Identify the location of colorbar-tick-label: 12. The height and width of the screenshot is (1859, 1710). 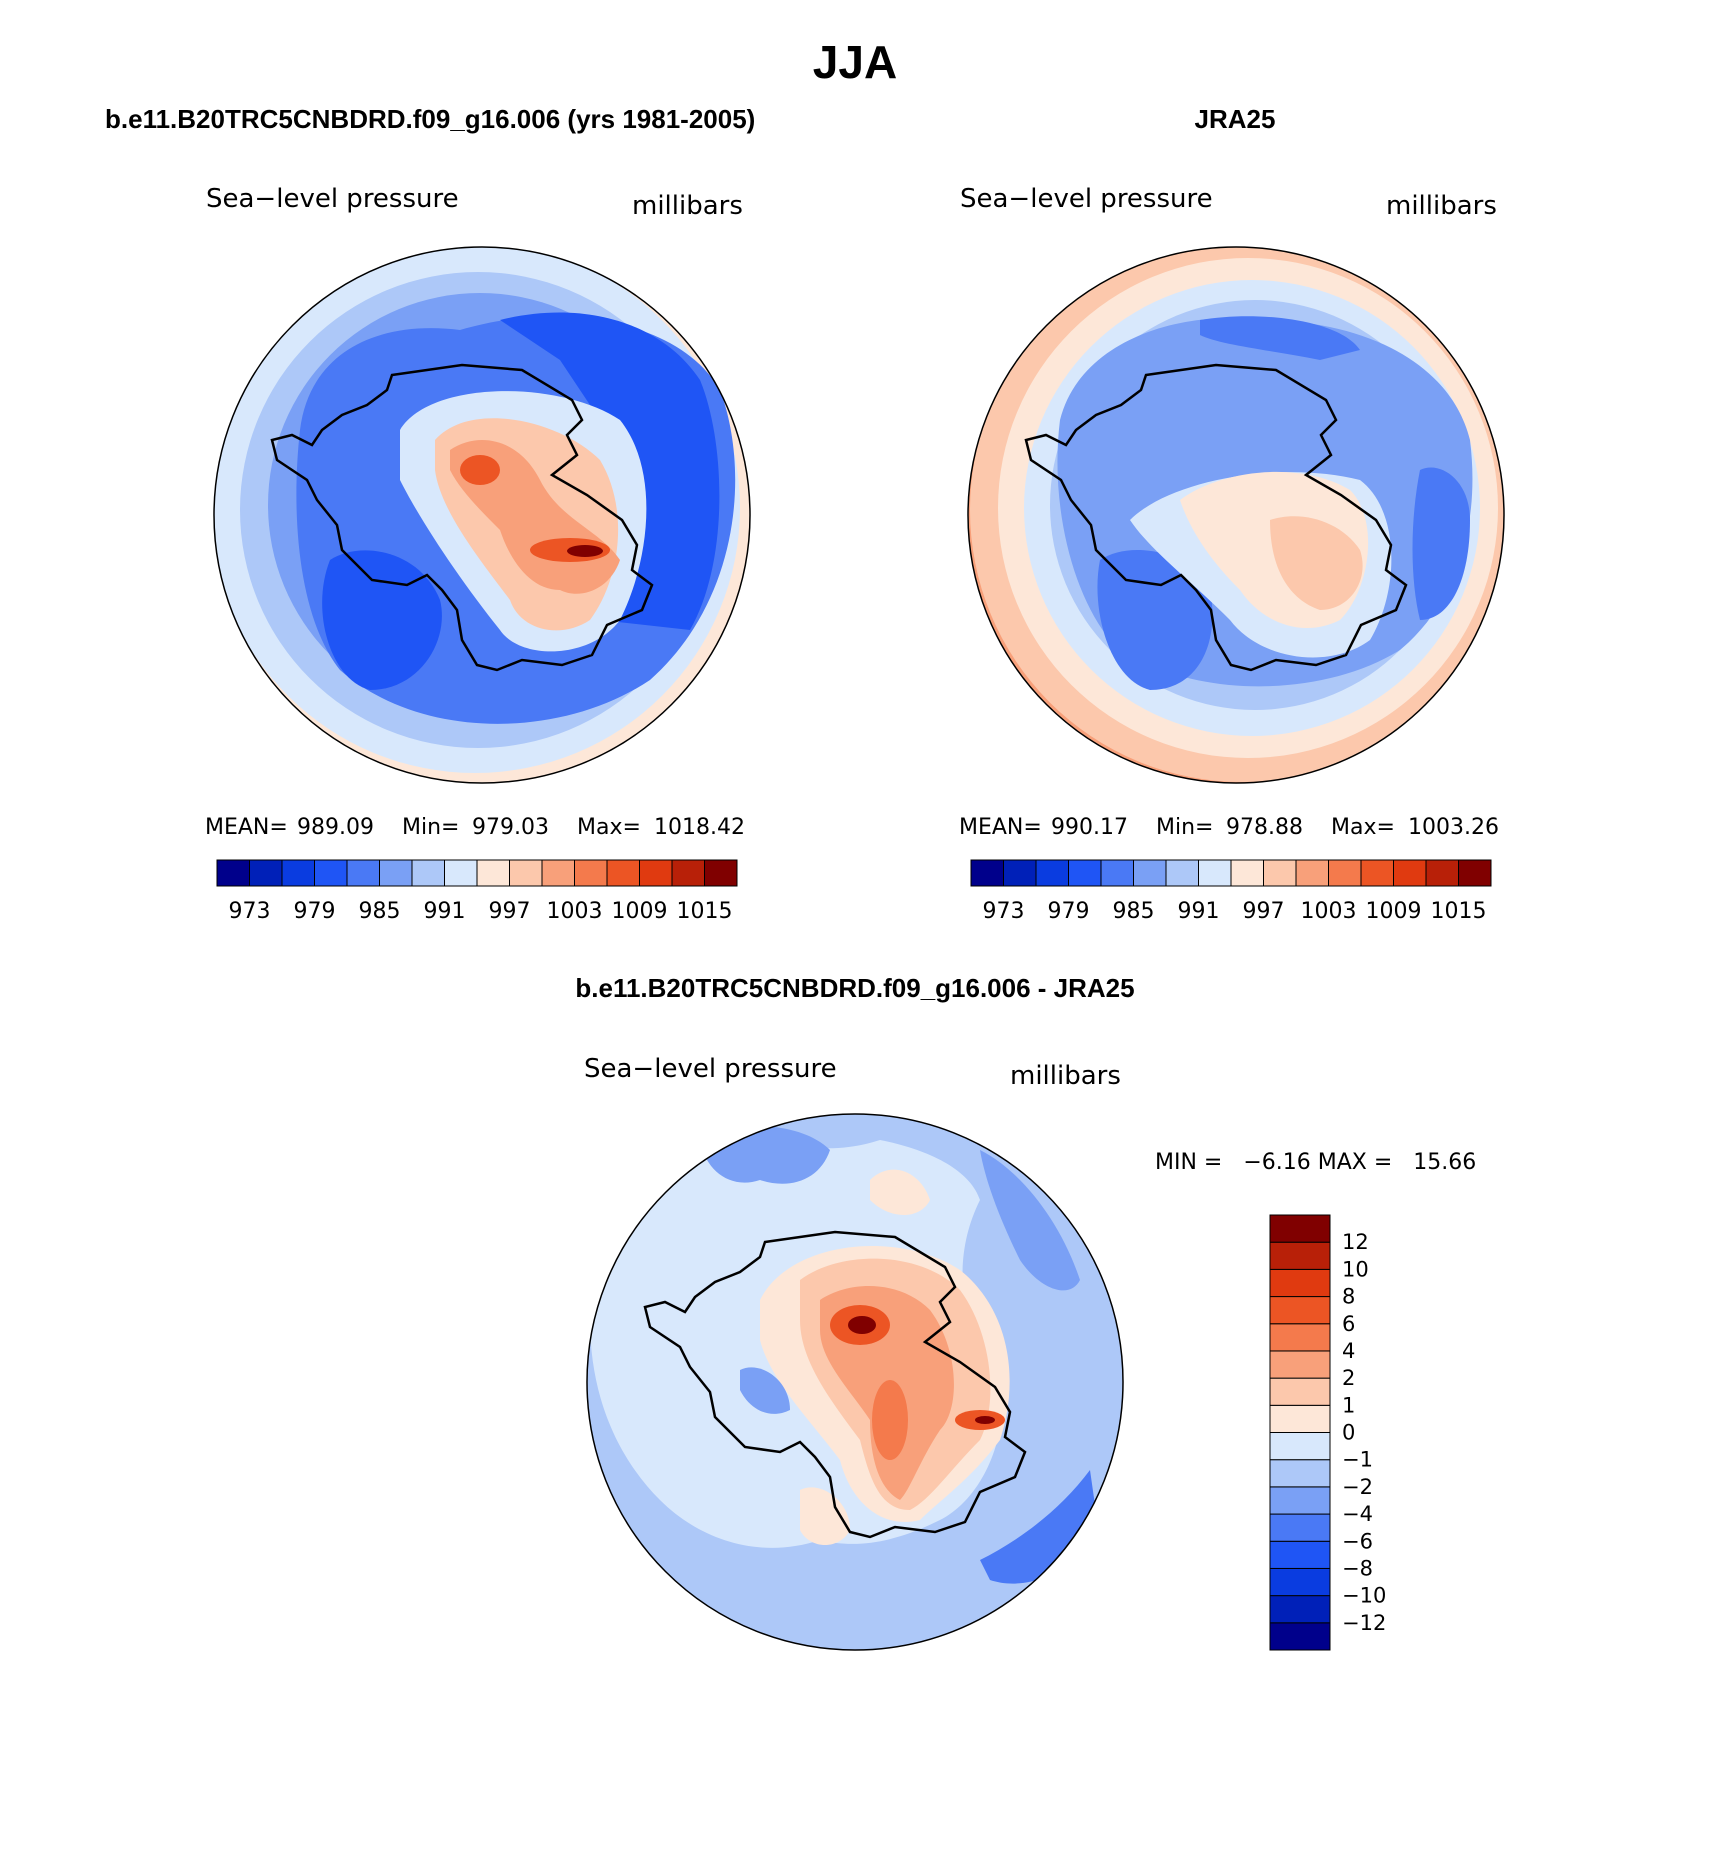
(1355, 1242).